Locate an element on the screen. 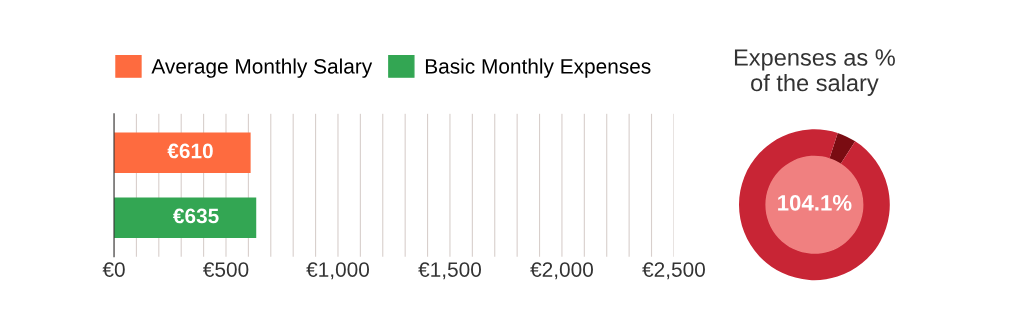 The image size is (1018, 325). data-label: €610 is located at coordinates (190, 151).